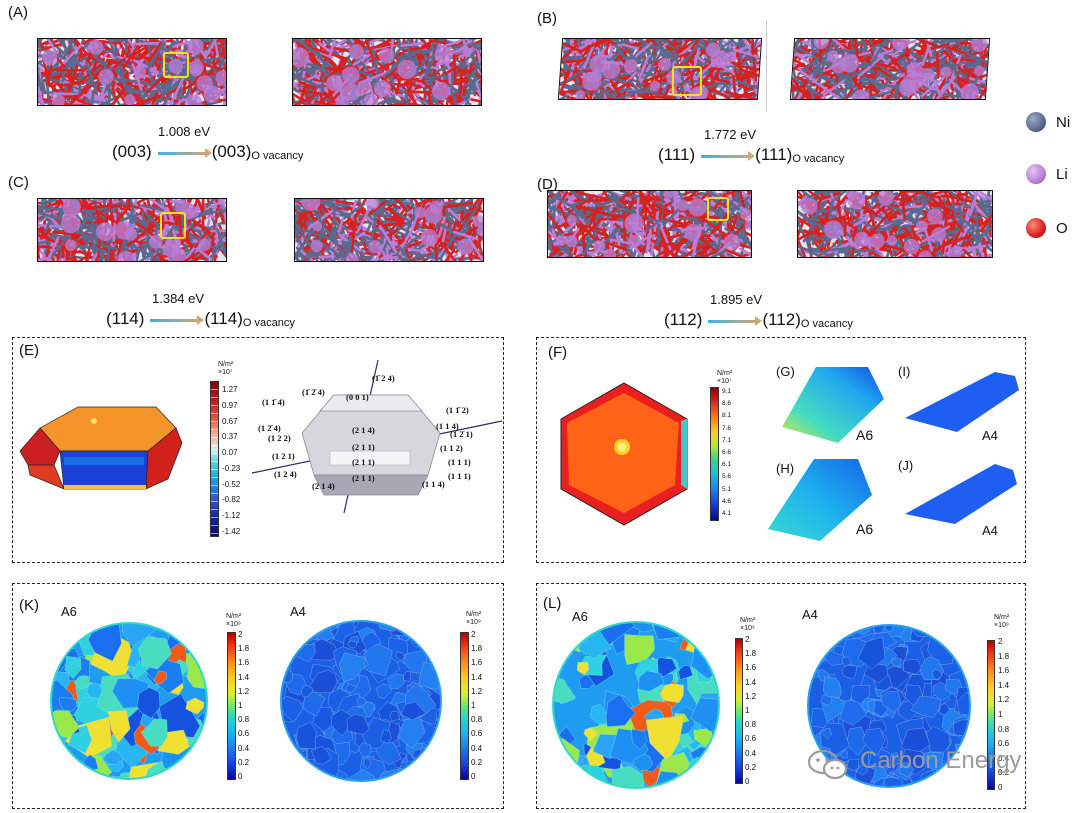 The height and width of the screenshot is (813, 1080). I want to click on colorbar-tick-label: 0.97, so click(230, 405).